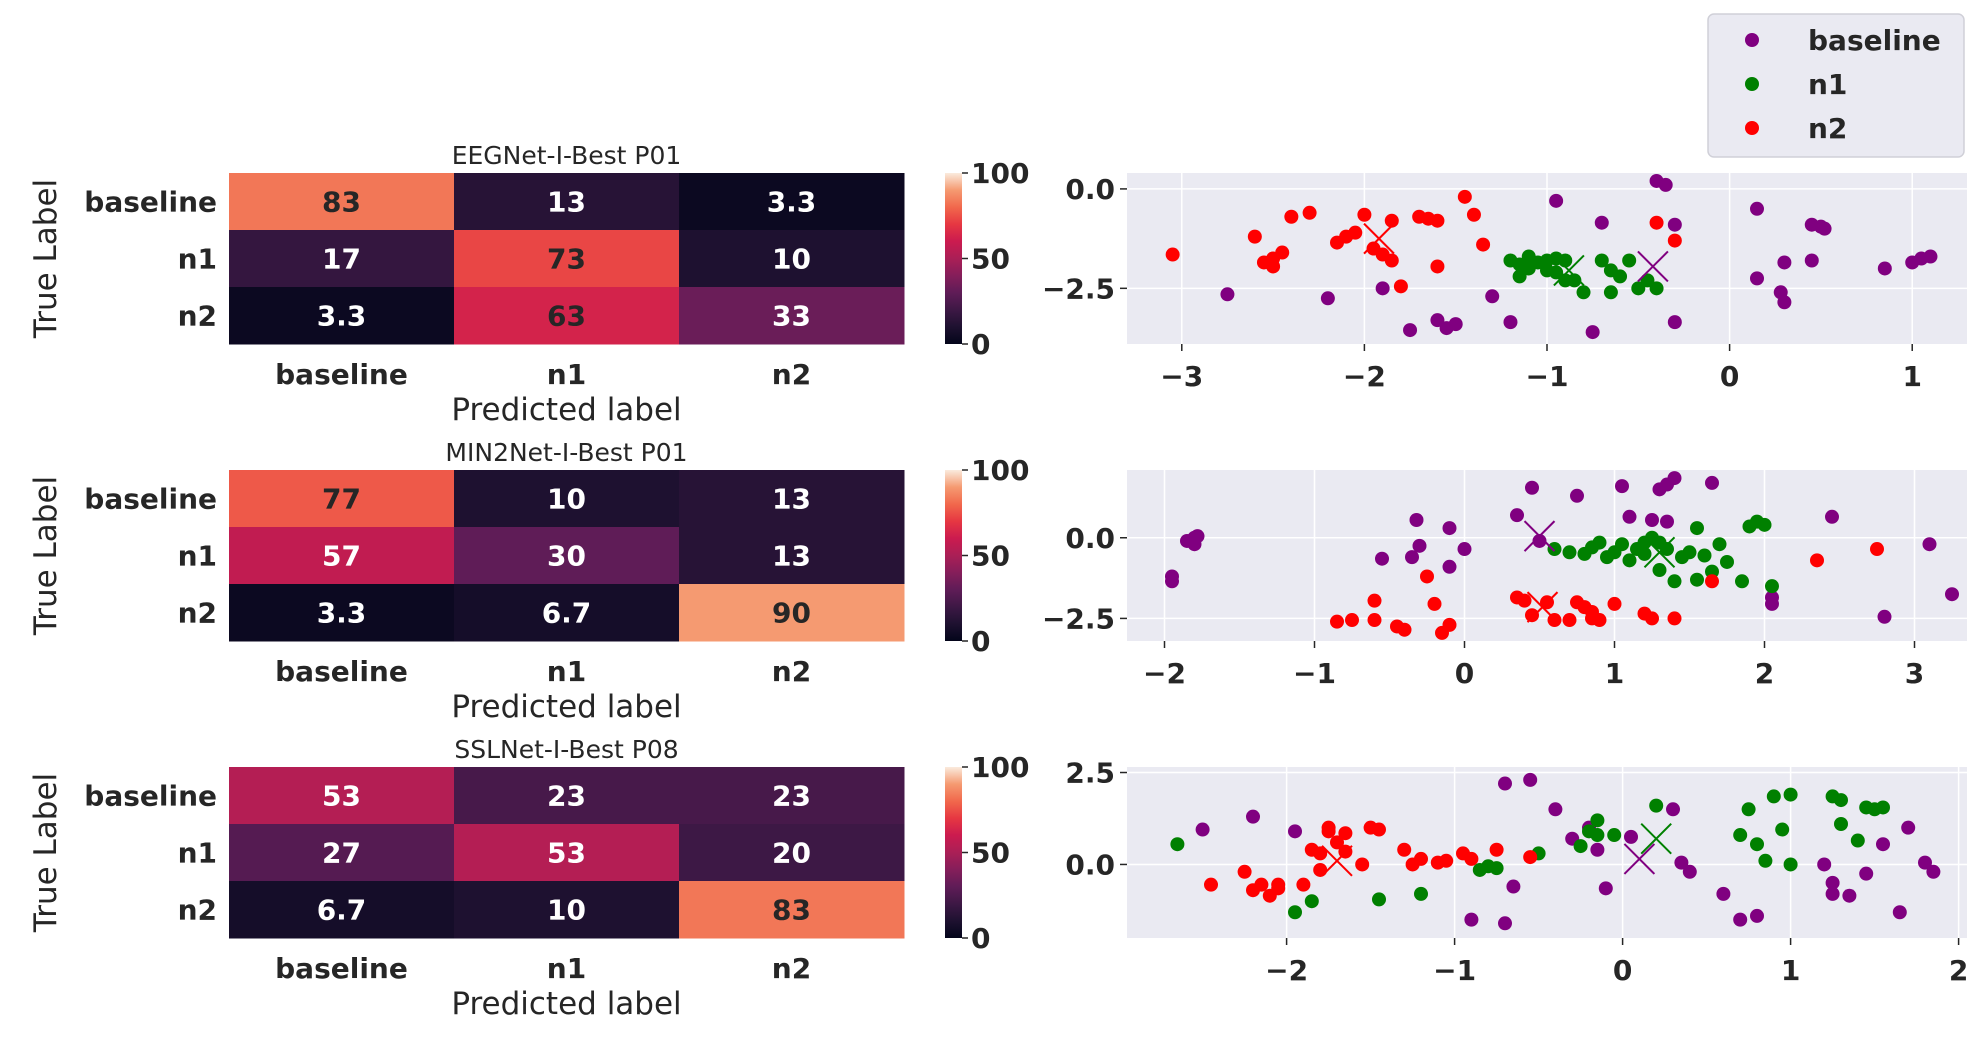  Describe the element at coordinates (341, 499) in the screenshot. I see `heatmap-cell-label: 77` at that location.